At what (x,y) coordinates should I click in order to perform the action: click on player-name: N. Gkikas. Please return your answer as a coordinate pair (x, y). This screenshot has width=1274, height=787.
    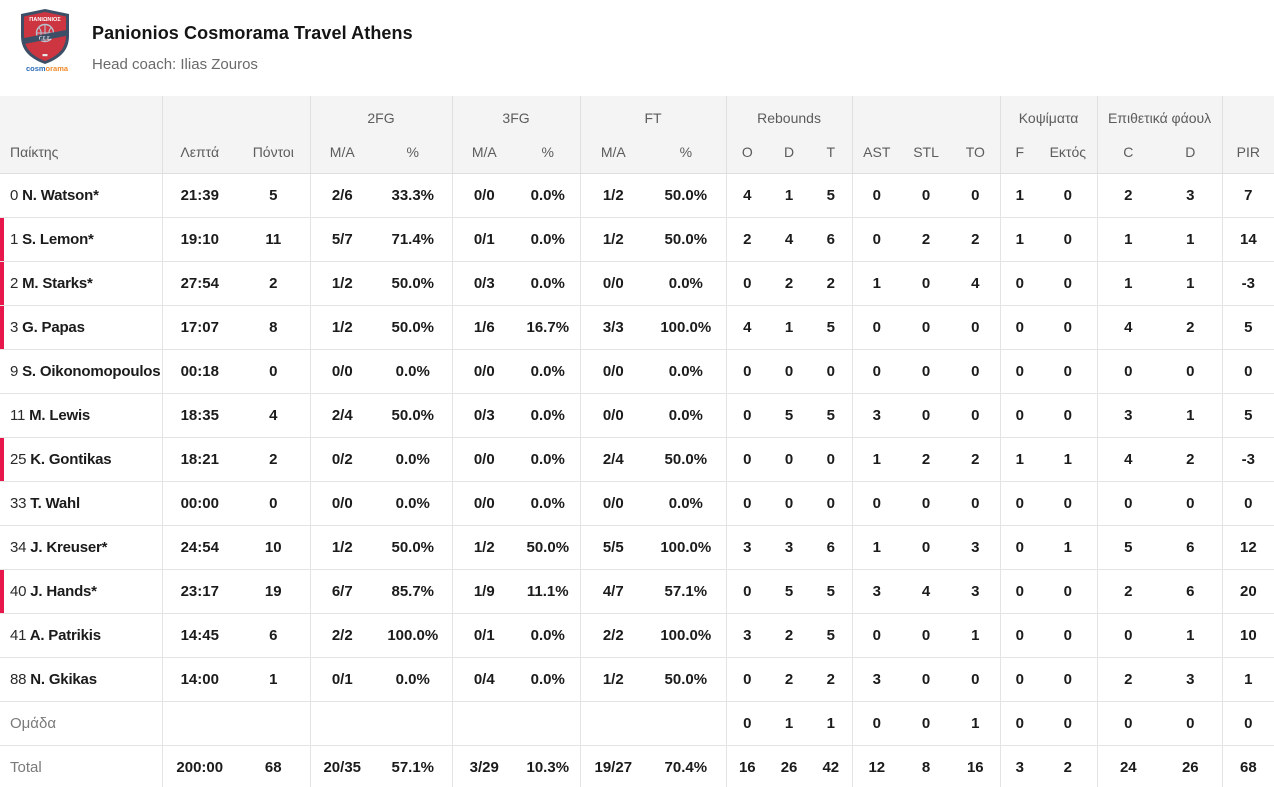
    Looking at the image, I should click on (61, 679).